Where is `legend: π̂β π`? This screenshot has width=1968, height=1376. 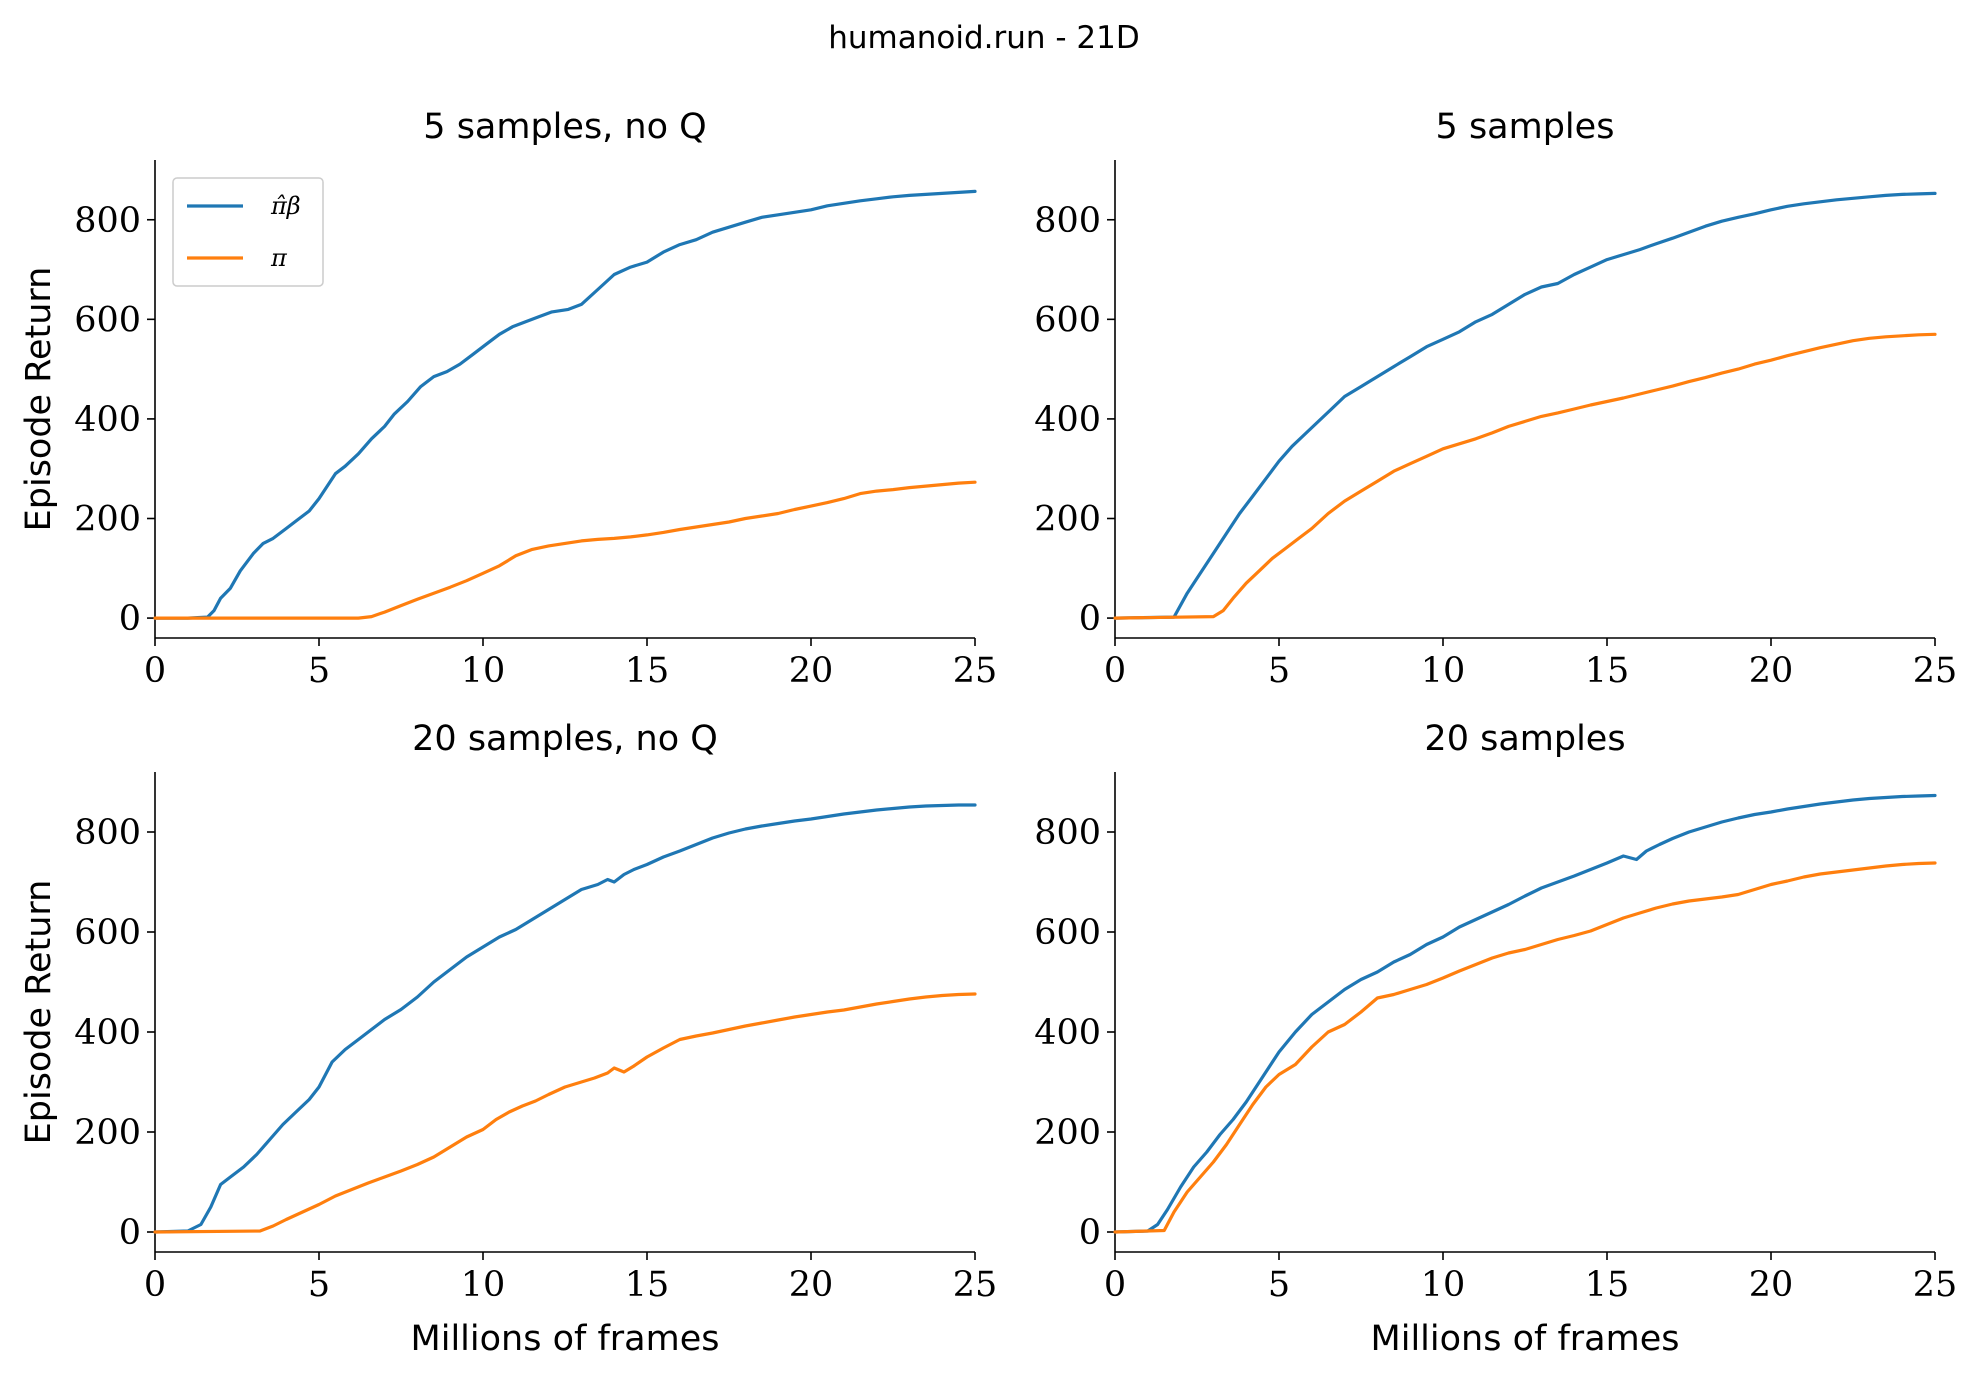
legend: π̂β π is located at coordinates (248, 232).